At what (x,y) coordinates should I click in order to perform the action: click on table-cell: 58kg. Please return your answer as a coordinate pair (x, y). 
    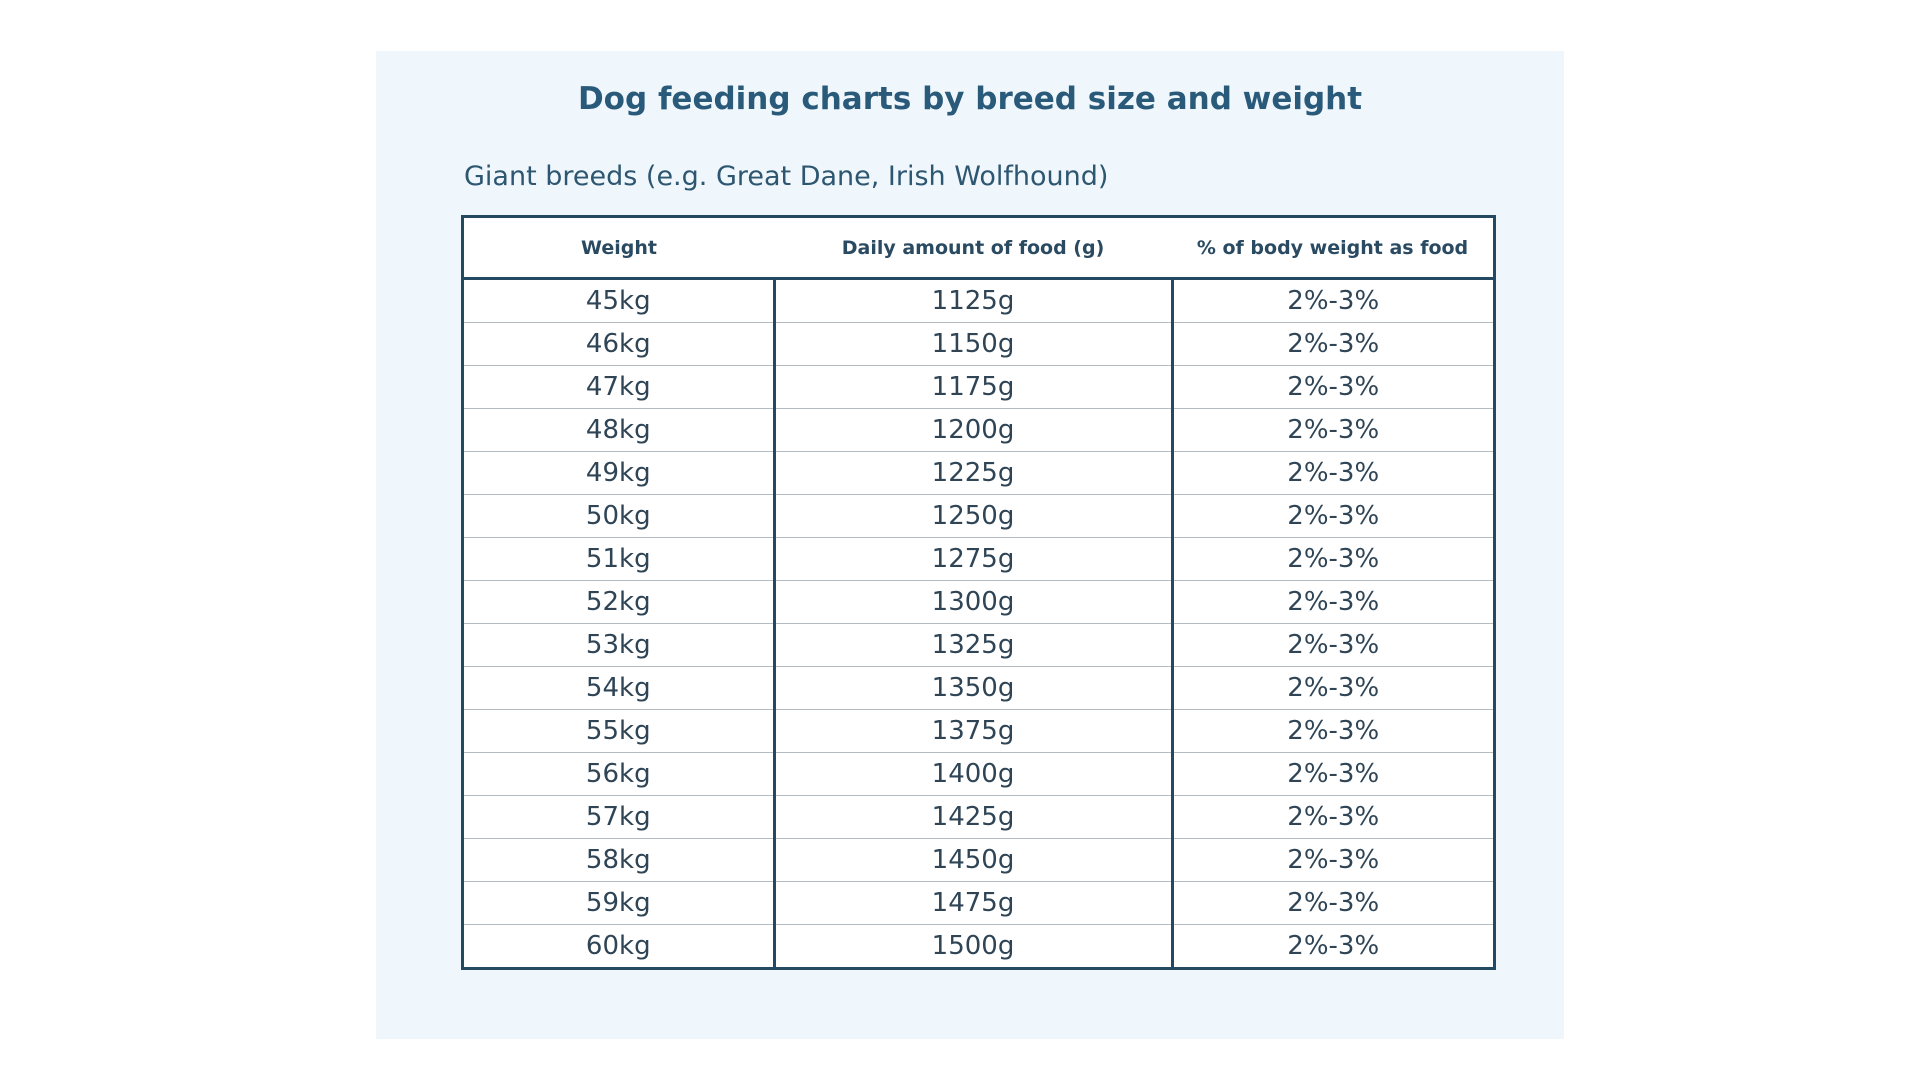
    Looking at the image, I should click on (618, 860).